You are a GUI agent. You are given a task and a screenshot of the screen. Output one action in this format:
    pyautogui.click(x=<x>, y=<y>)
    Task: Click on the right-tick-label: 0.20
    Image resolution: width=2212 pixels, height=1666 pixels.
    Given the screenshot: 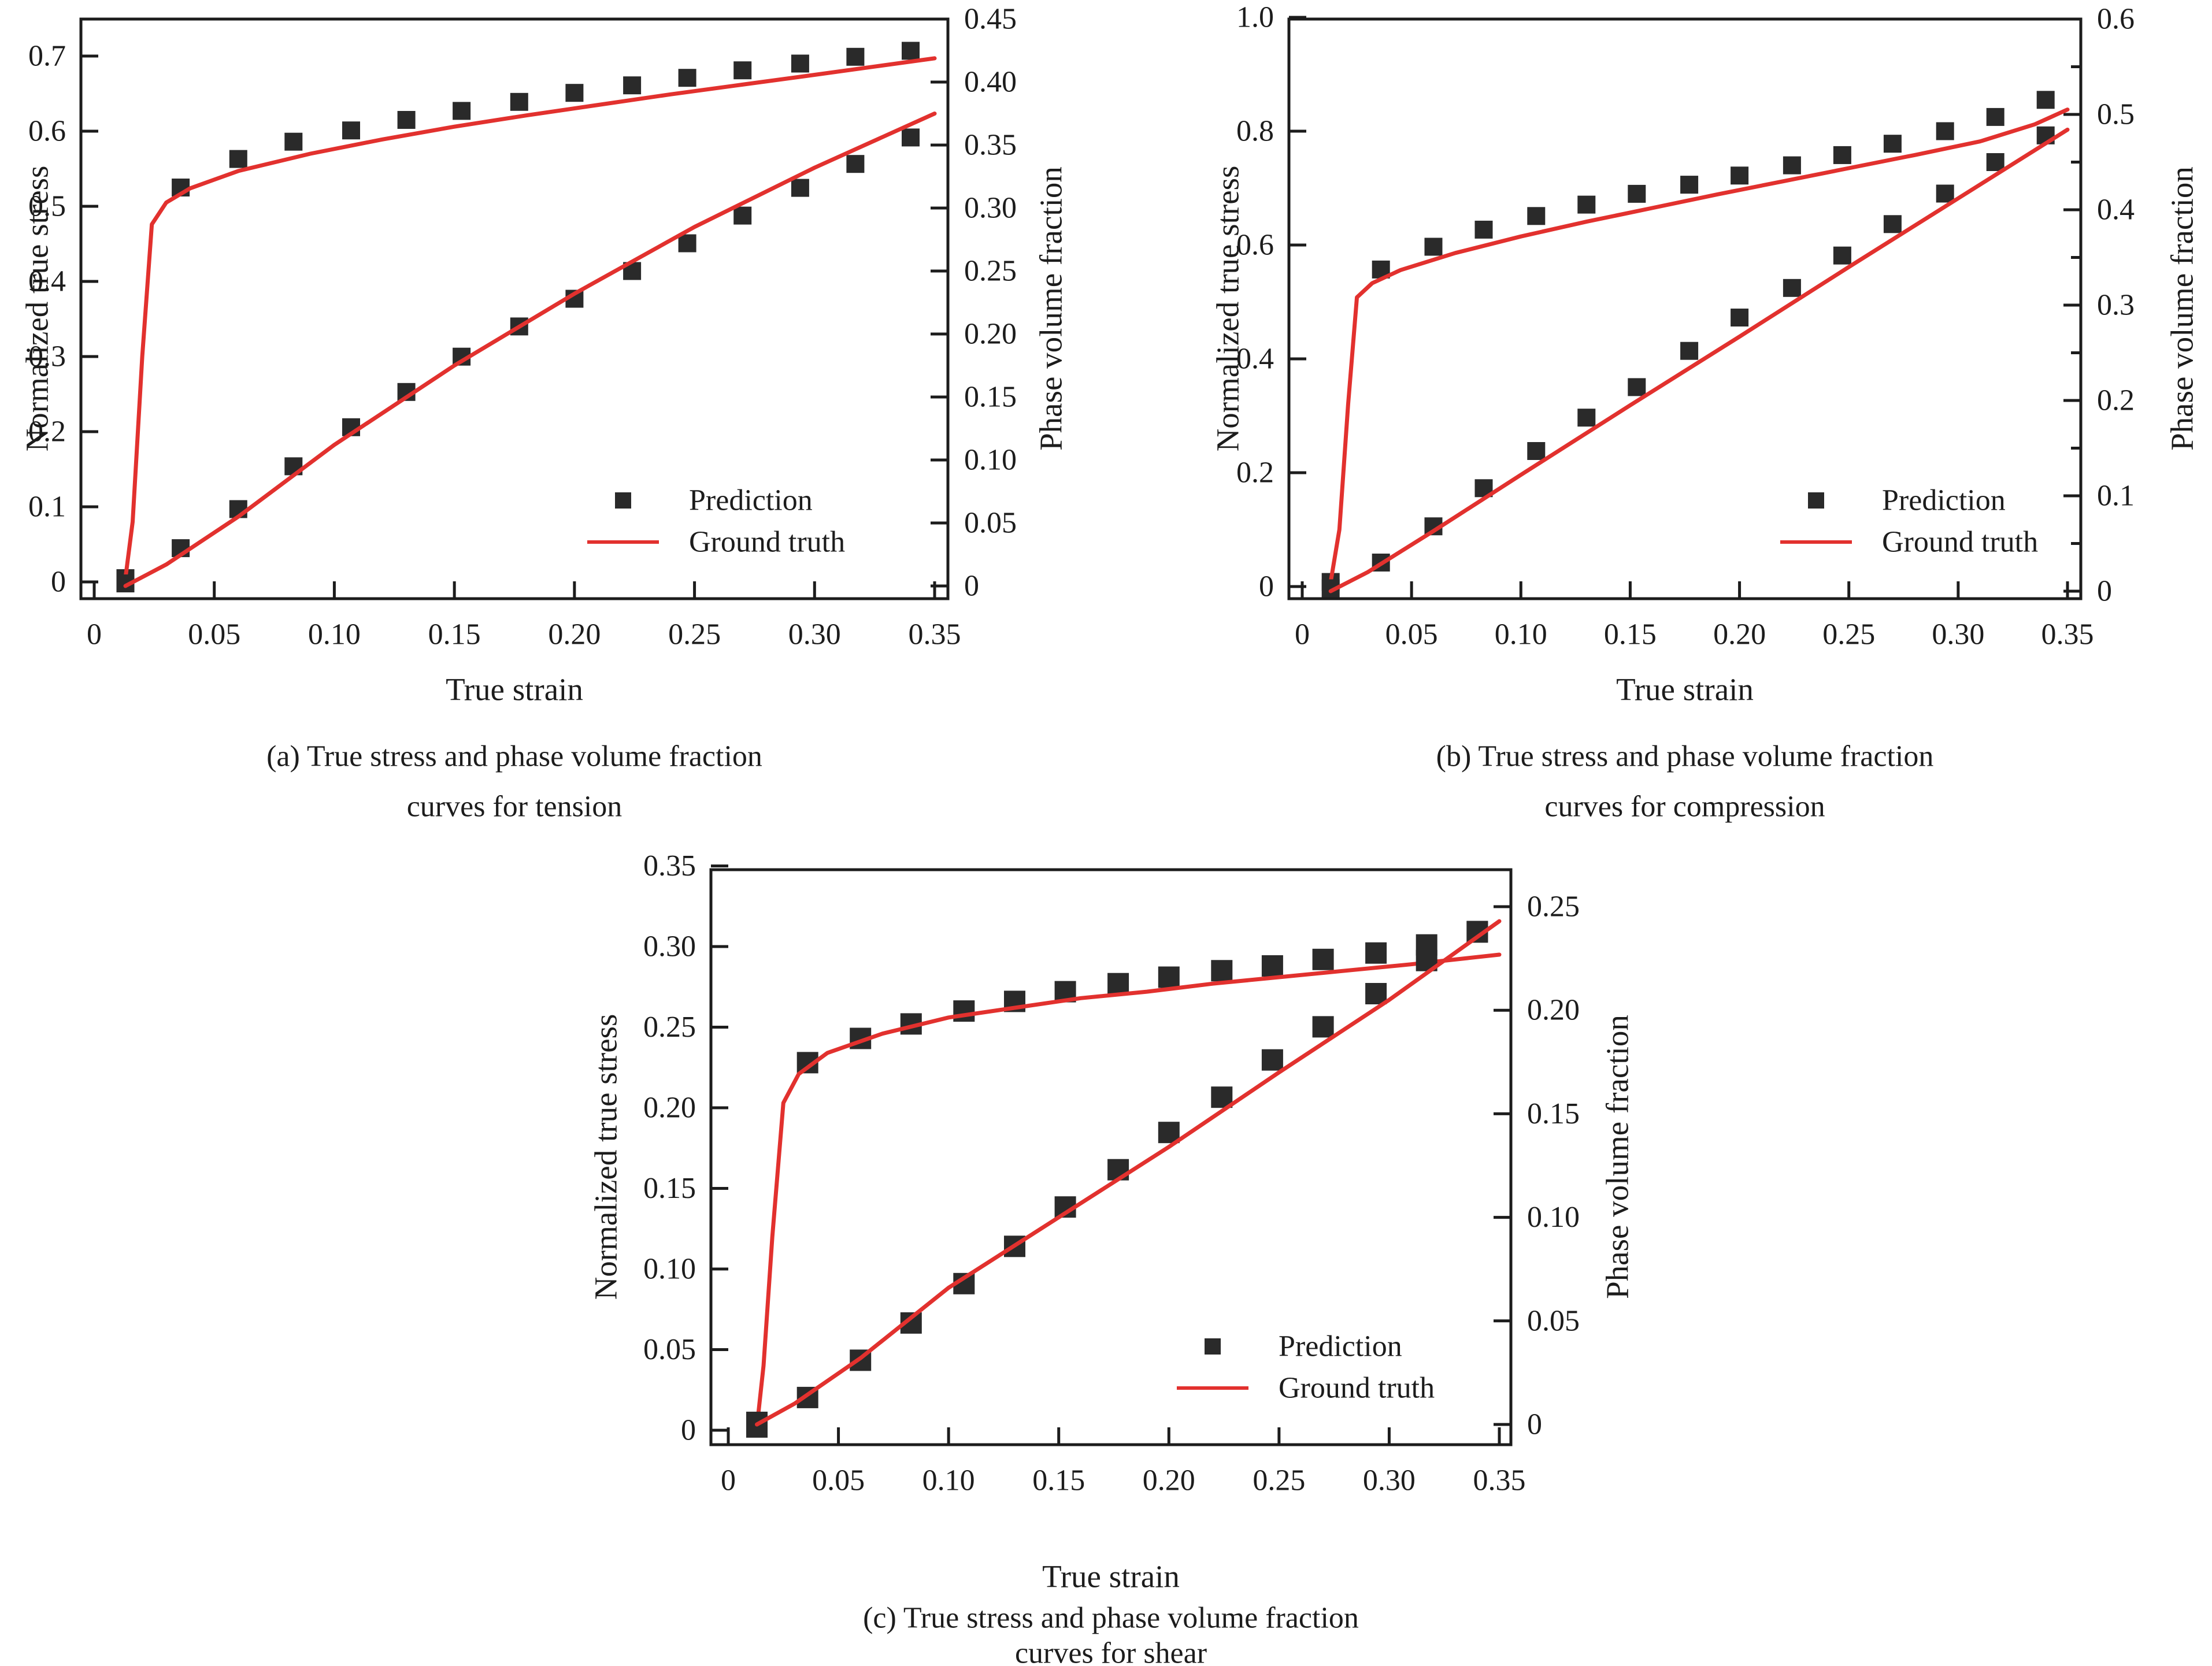 What is the action you would take?
    pyautogui.click(x=1553, y=1010)
    